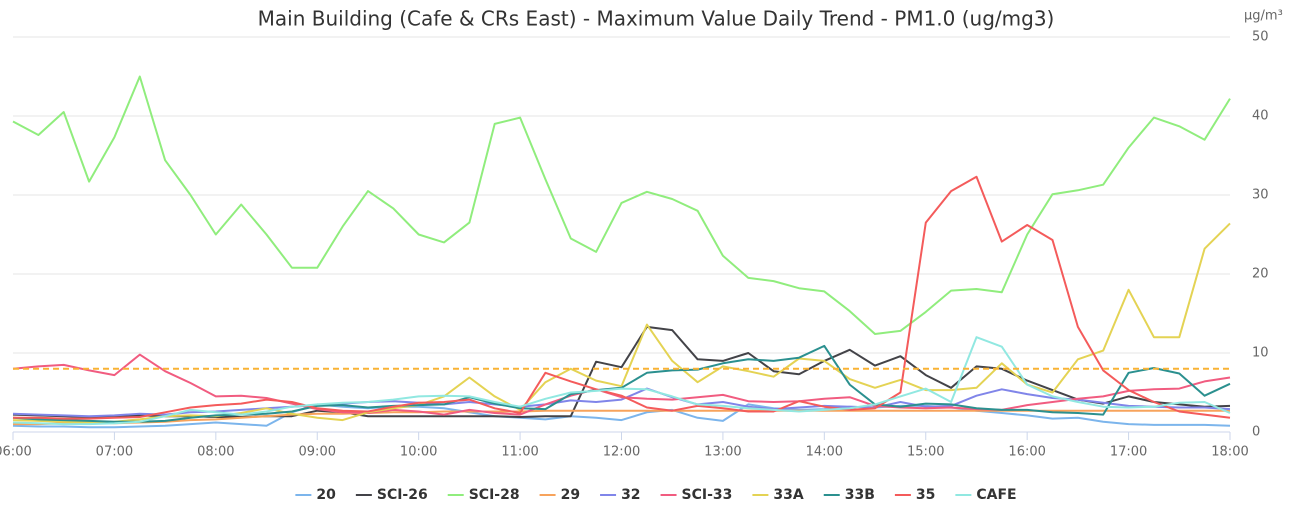 This screenshot has width=1306, height=509. Describe the element at coordinates (621, 452) in the screenshot. I see `x-tick-label: 12:00` at that location.